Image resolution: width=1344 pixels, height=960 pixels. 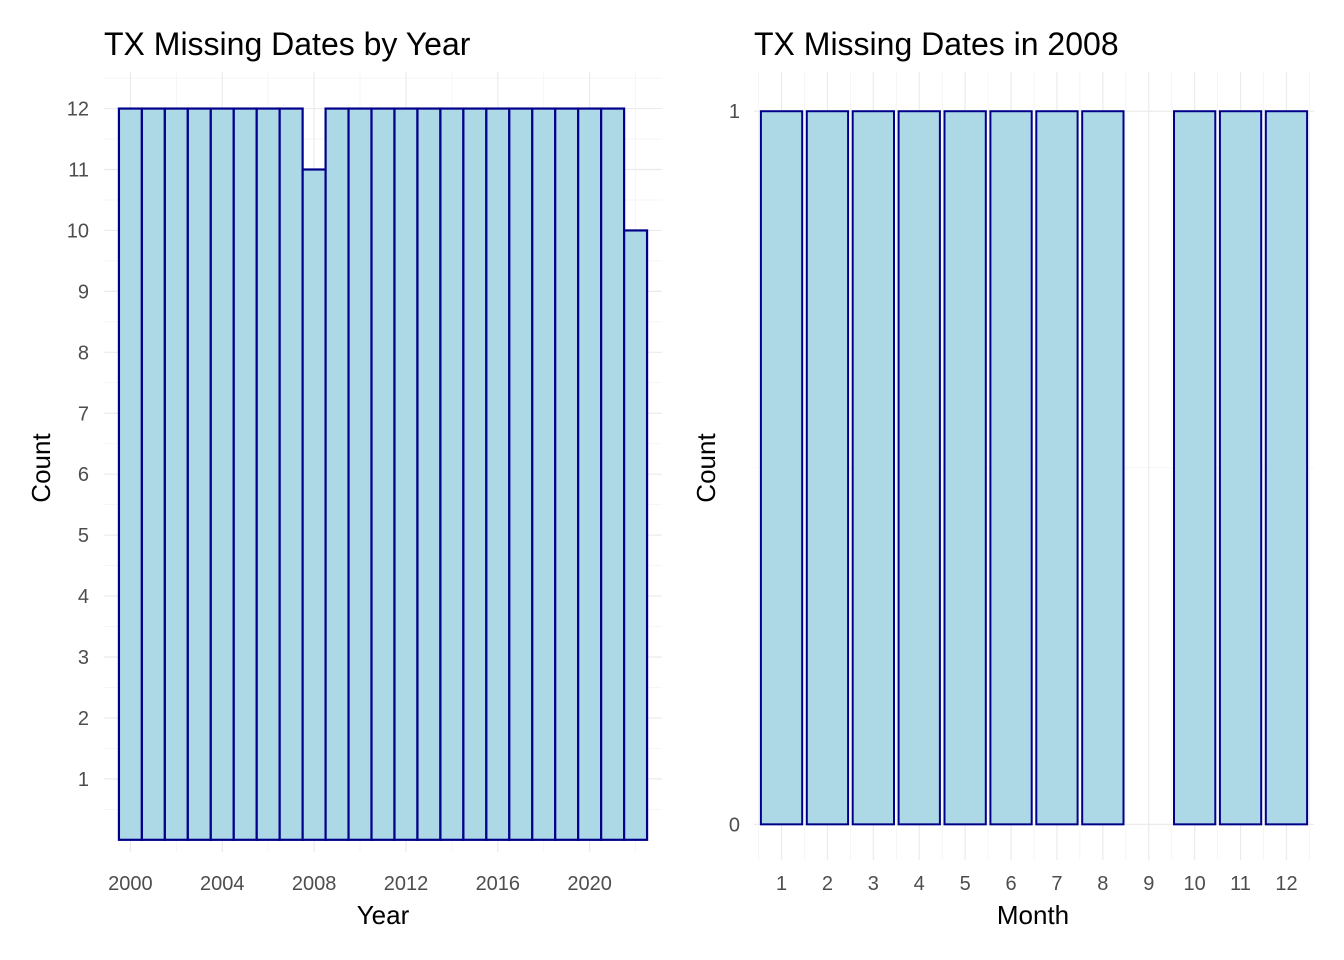 What do you see at coordinates (589, 884) in the screenshot?
I see `x-tick-label: 2020` at bounding box center [589, 884].